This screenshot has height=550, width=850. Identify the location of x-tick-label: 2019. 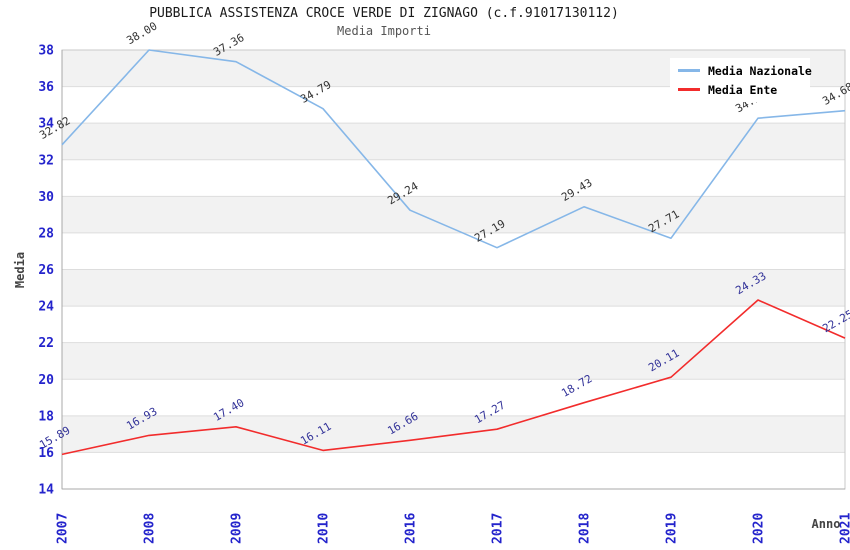
(672, 528).